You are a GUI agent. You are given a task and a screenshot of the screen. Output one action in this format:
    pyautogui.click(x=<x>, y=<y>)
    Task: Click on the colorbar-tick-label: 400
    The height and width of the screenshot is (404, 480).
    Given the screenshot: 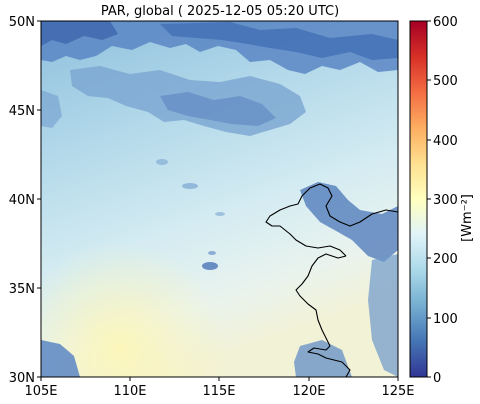 What is the action you would take?
    pyautogui.click(x=445, y=141)
    